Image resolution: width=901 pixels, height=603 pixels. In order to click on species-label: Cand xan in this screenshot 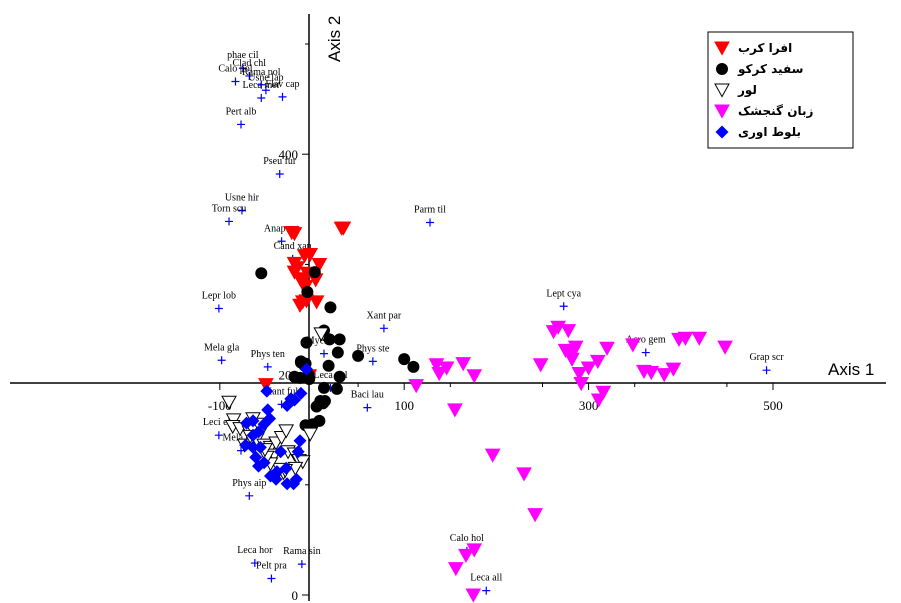, I will do `click(293, 246)`.